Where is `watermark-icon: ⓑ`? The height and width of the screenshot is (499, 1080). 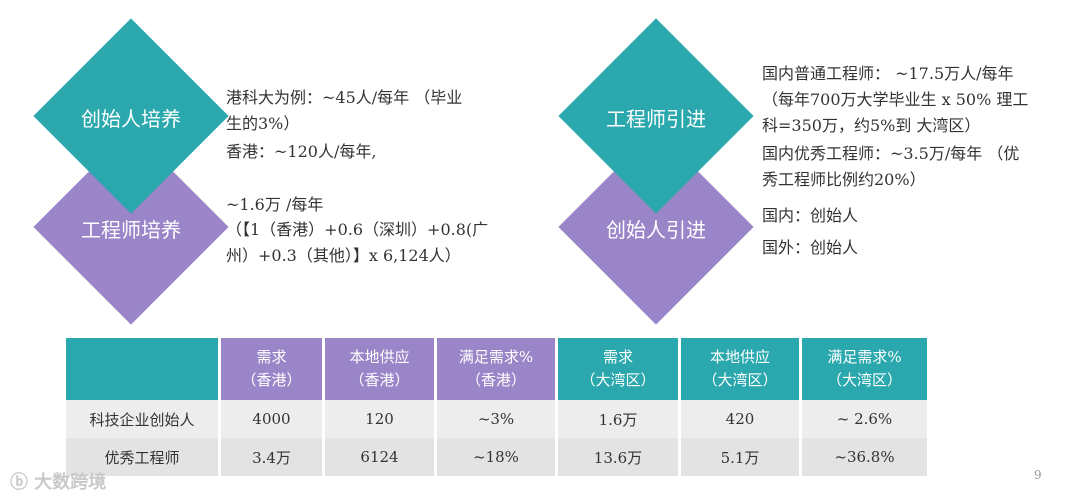
watermark-icon: ⓑ is located at coordinates (19, 482).